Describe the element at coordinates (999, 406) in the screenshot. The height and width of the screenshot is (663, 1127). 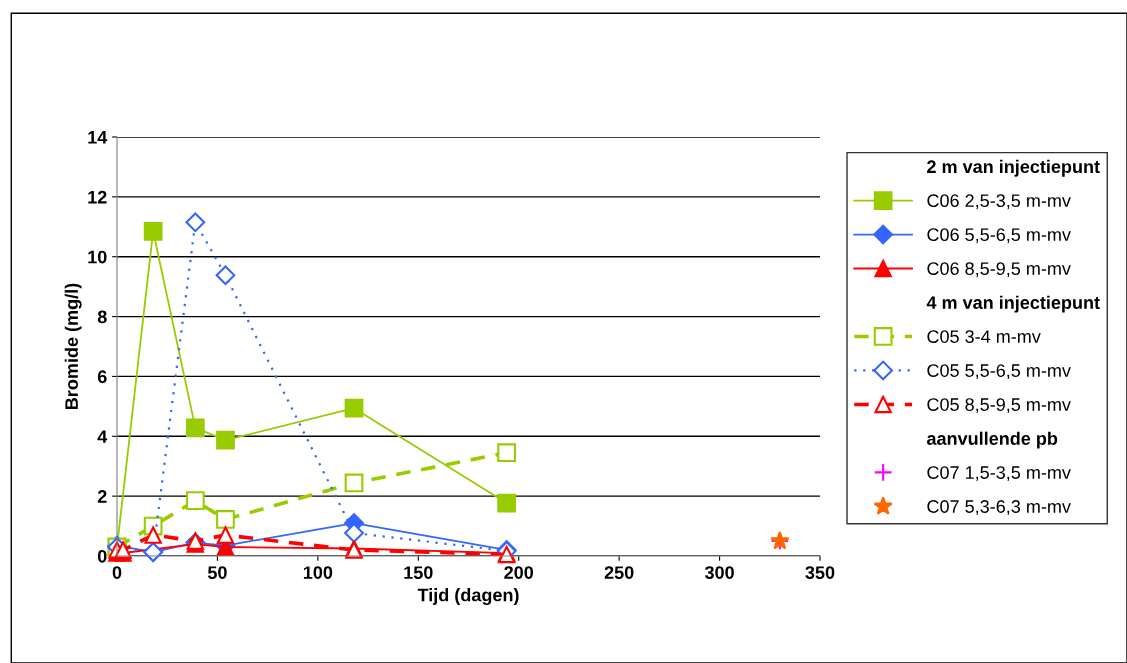
I see `legend-label: C05 8,5-9,5 m-mv` at that location.